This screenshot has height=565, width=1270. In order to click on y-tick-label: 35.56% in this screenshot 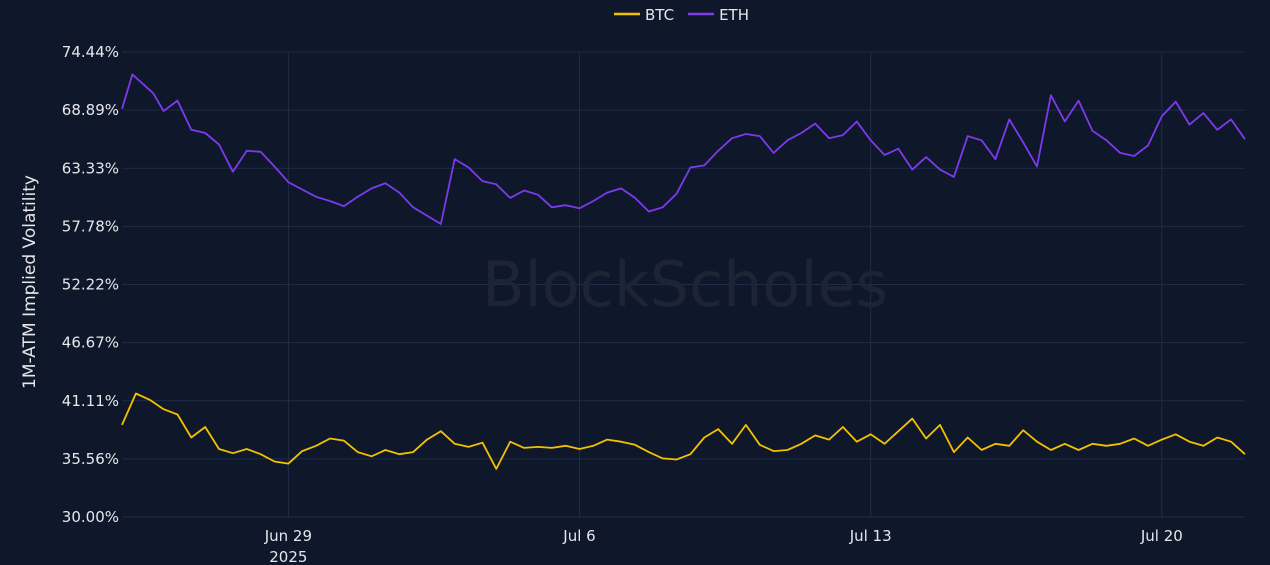, I will do `click(90, 459)`.